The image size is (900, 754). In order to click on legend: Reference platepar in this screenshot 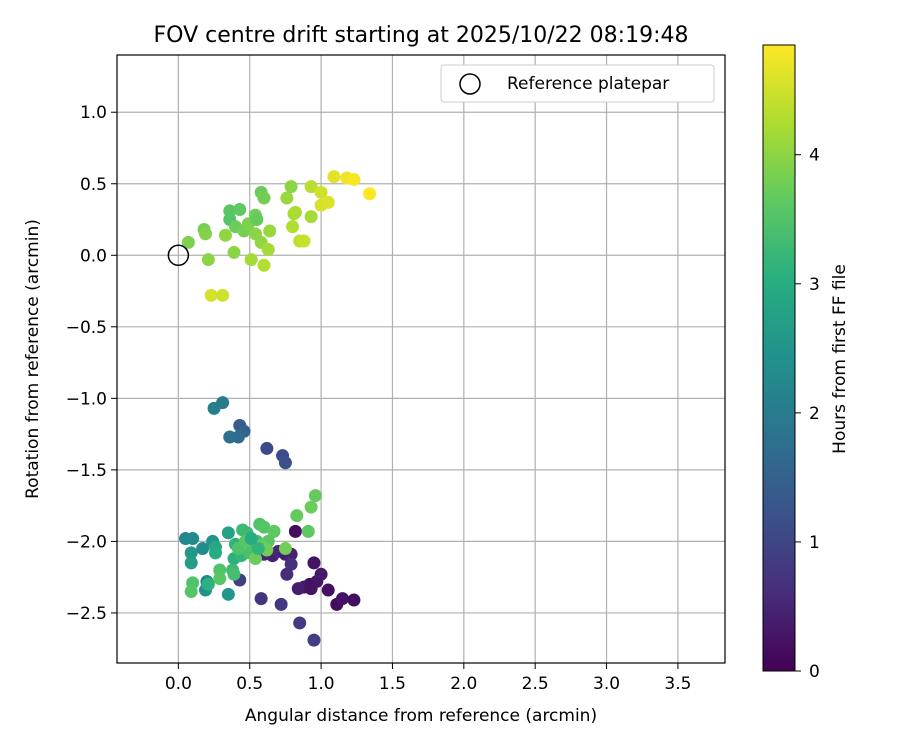, I will do `click(577, 83)`.